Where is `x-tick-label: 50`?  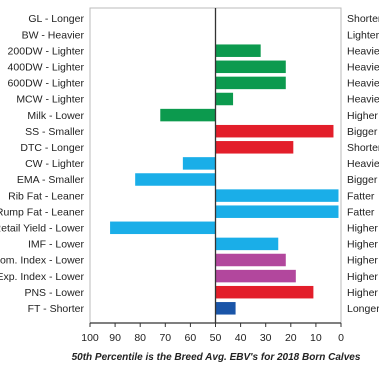 x-tick-label: 50 is located at coordinates (216, 338).